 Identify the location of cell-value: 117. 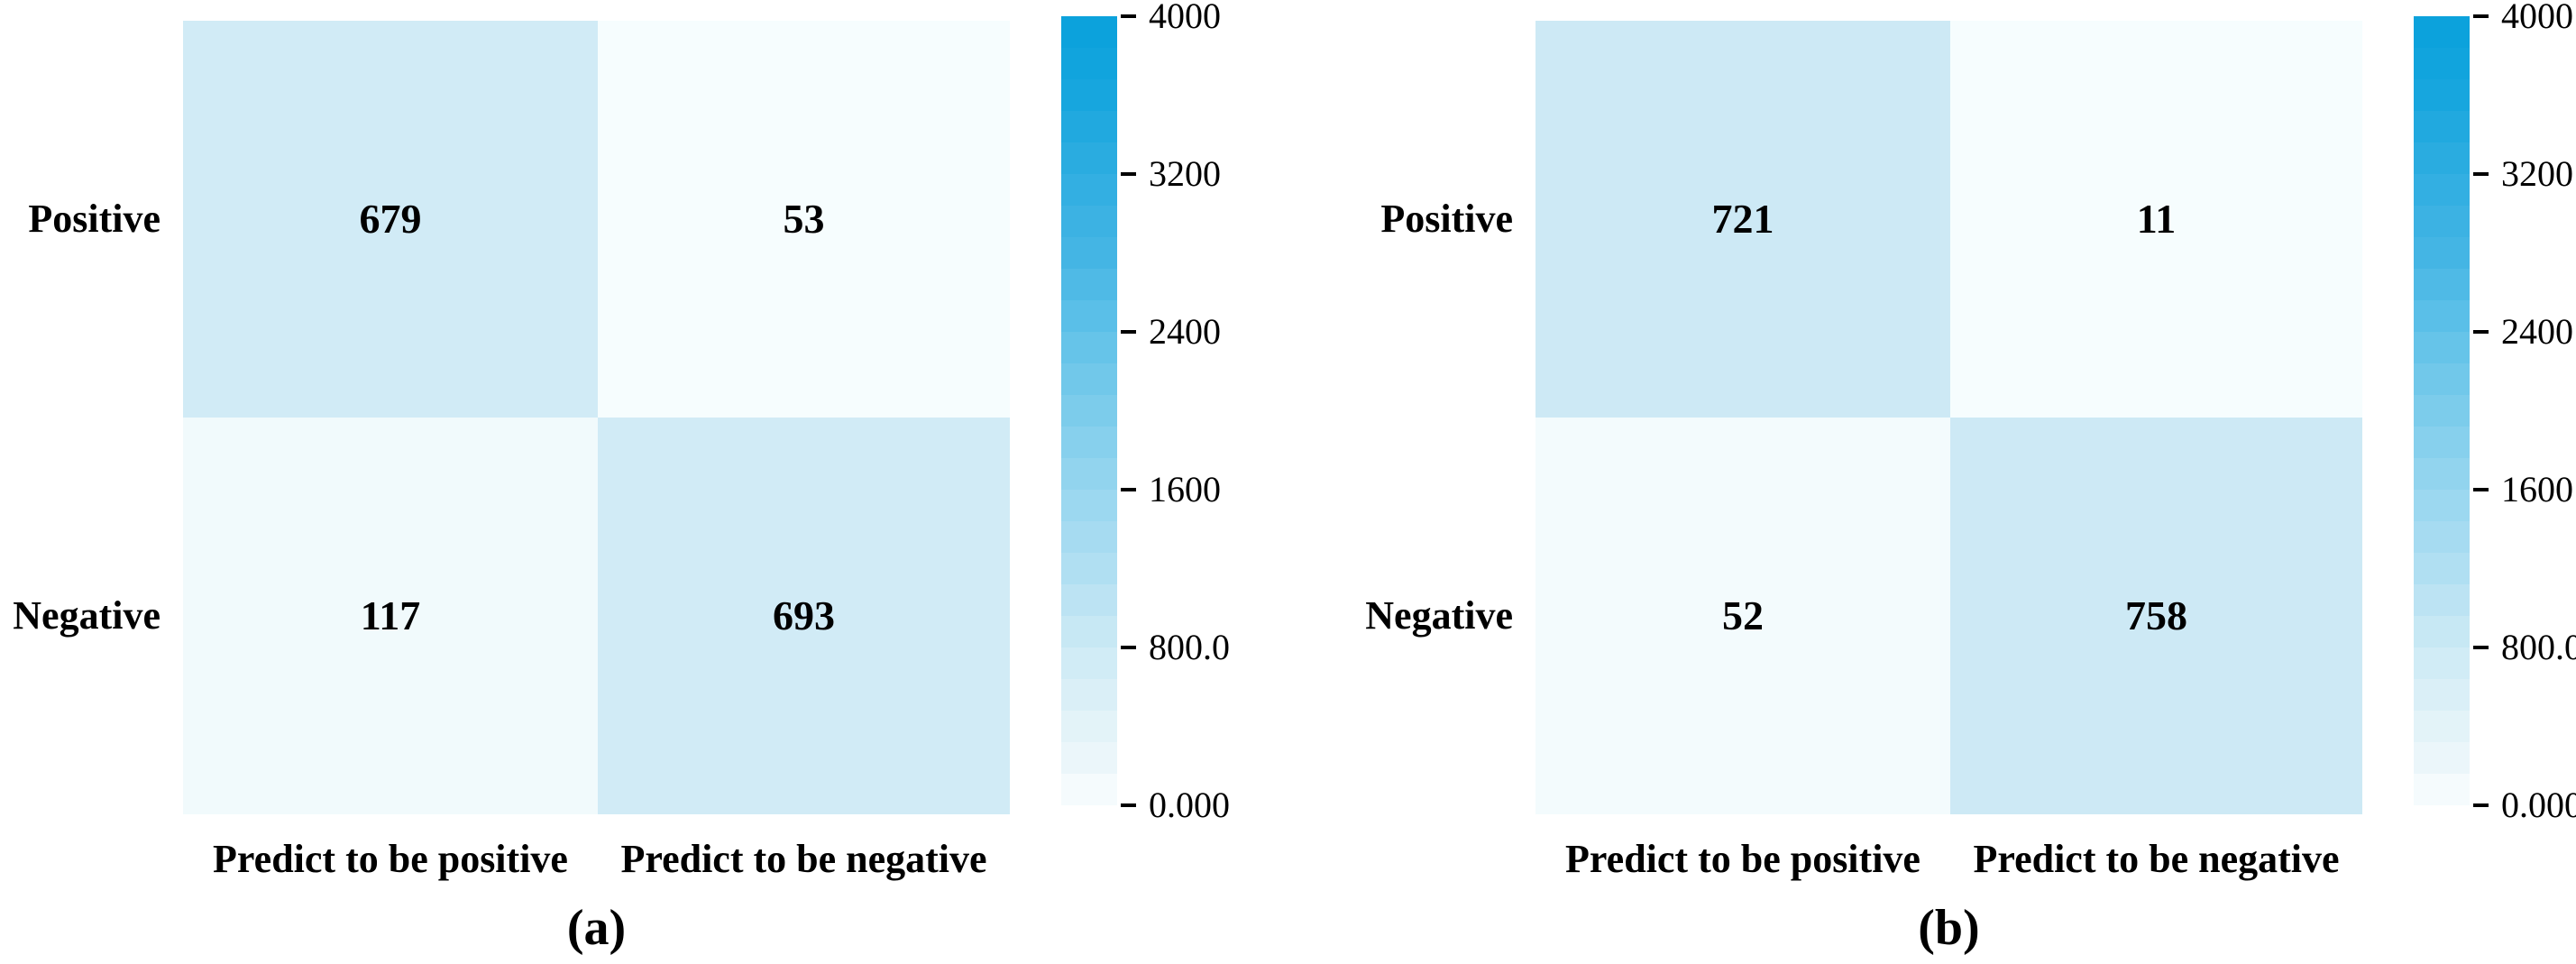
(390, 615).